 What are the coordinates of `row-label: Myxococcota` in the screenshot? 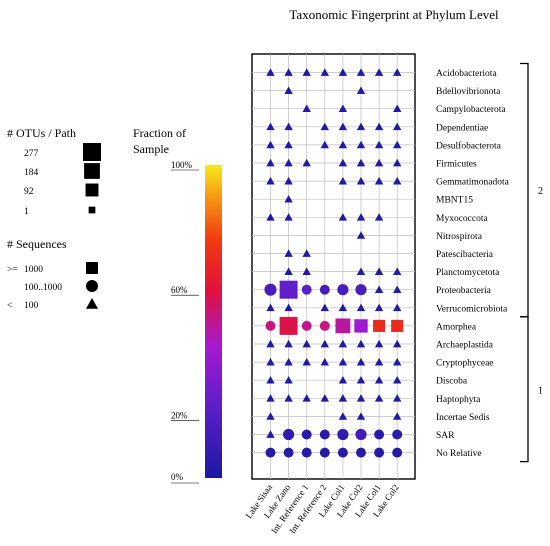 It's located at (462, 219).